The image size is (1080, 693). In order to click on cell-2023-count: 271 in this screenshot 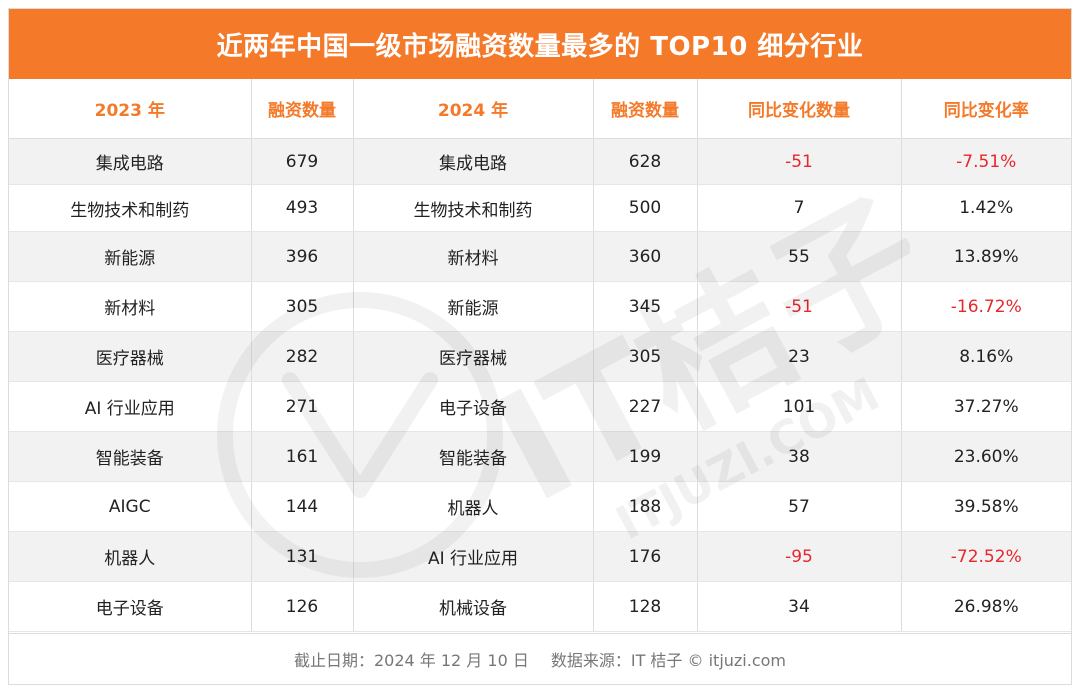, I will do `click(302, 406)`.